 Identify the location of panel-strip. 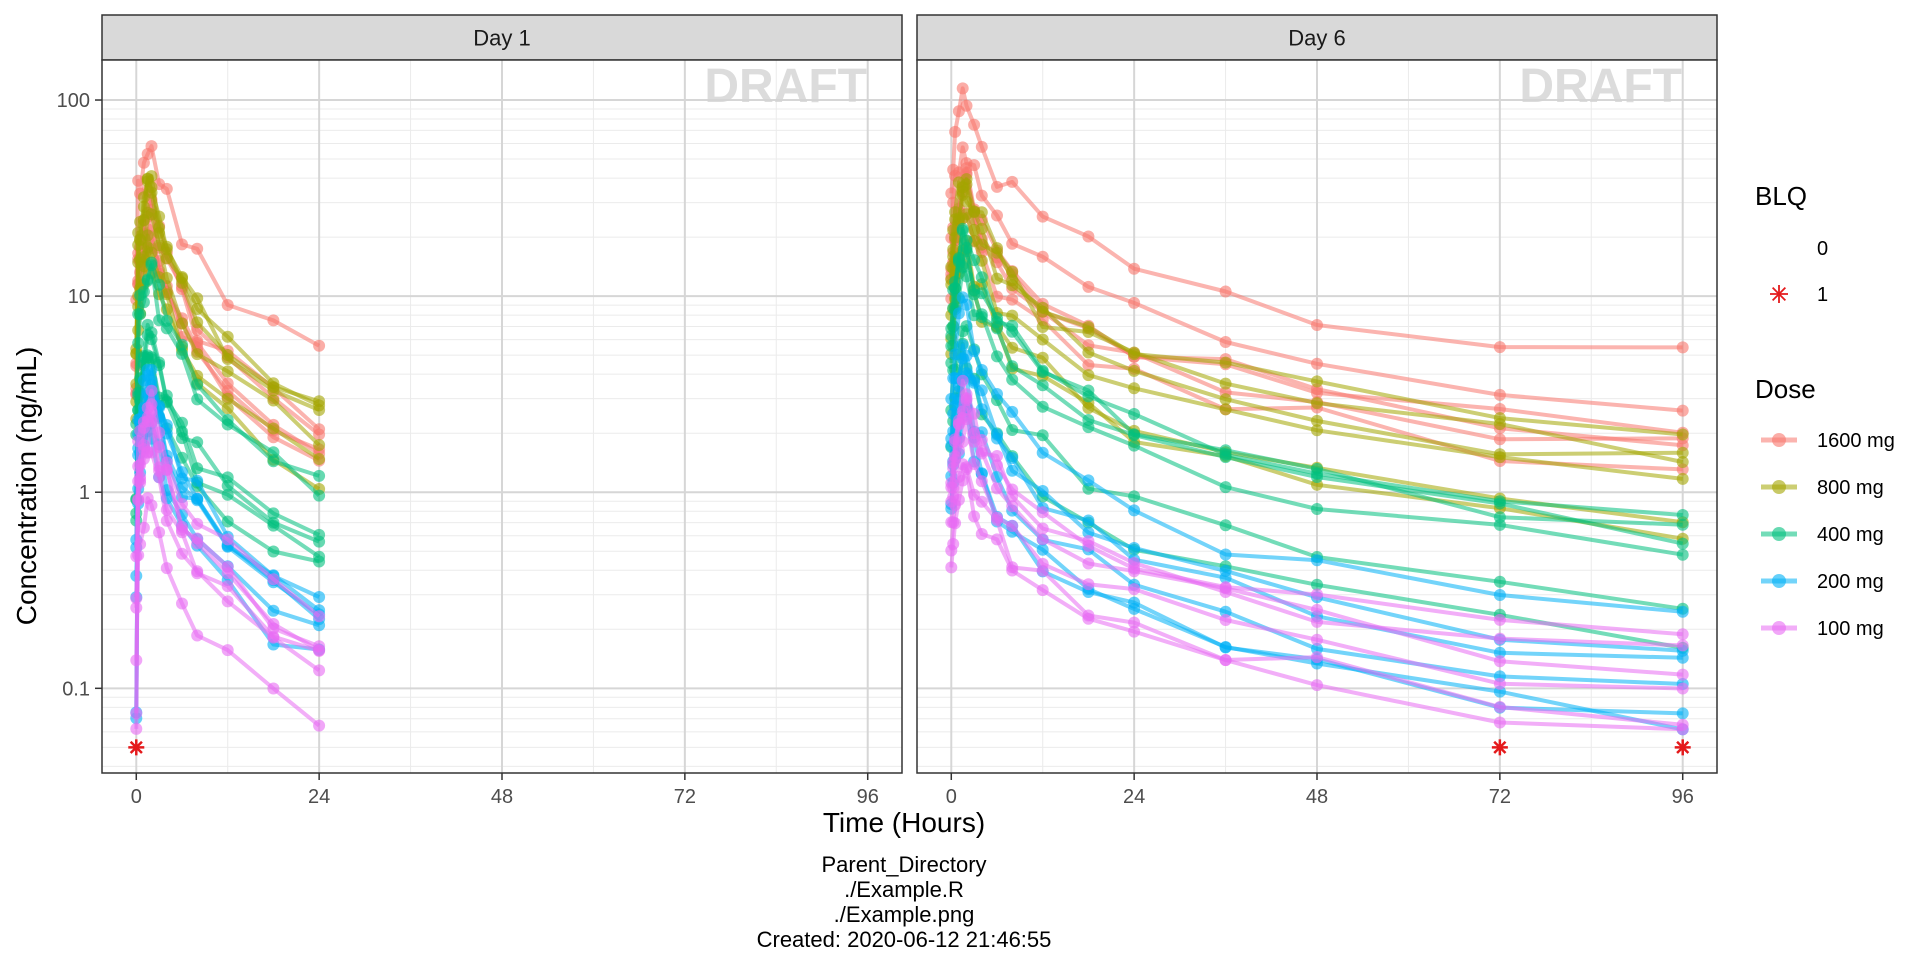
(502, 37).